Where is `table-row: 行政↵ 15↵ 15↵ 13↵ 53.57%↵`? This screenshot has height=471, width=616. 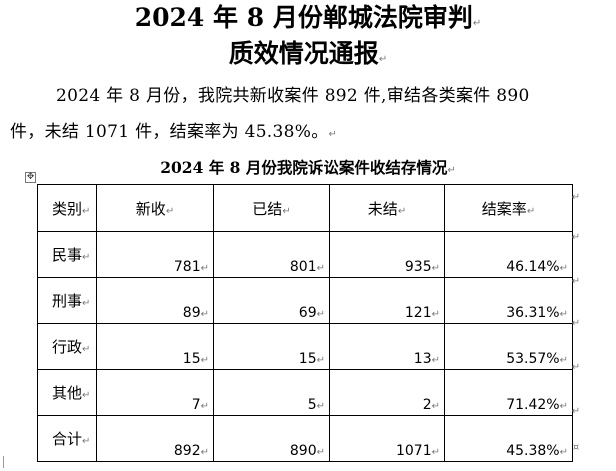
table-row: 行政↵ 15↵ 15↵ 13↵ 53.57%↵ is located at coordinates (305, 346).